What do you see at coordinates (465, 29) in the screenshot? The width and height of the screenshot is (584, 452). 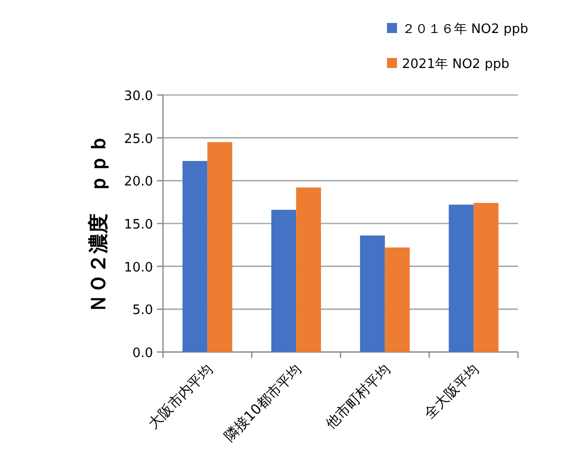 I see `legend-label: ２０１６年 NO2 ppb` at bounding box center [465, 29].